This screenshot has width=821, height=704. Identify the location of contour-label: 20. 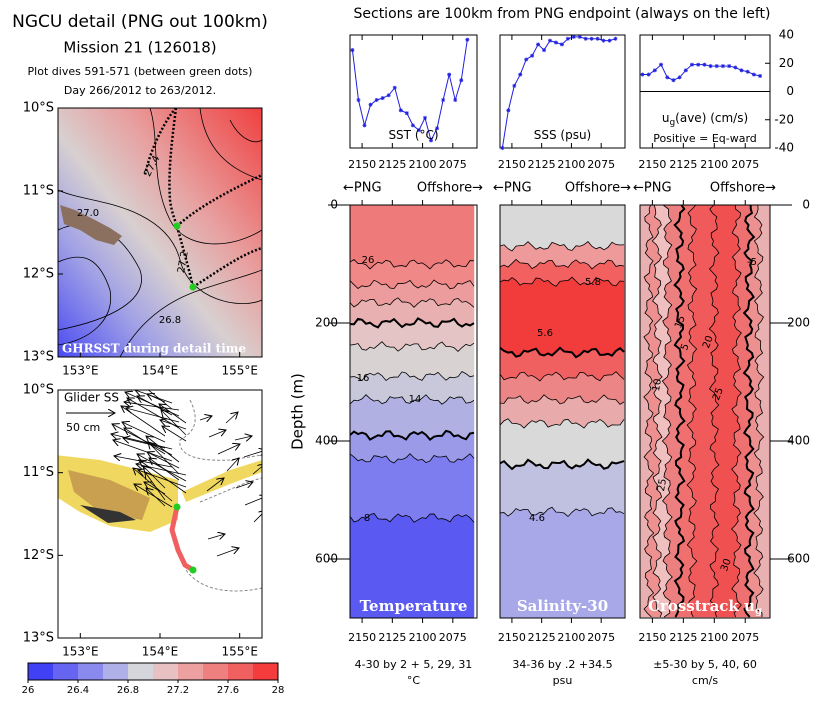
(708, 342).